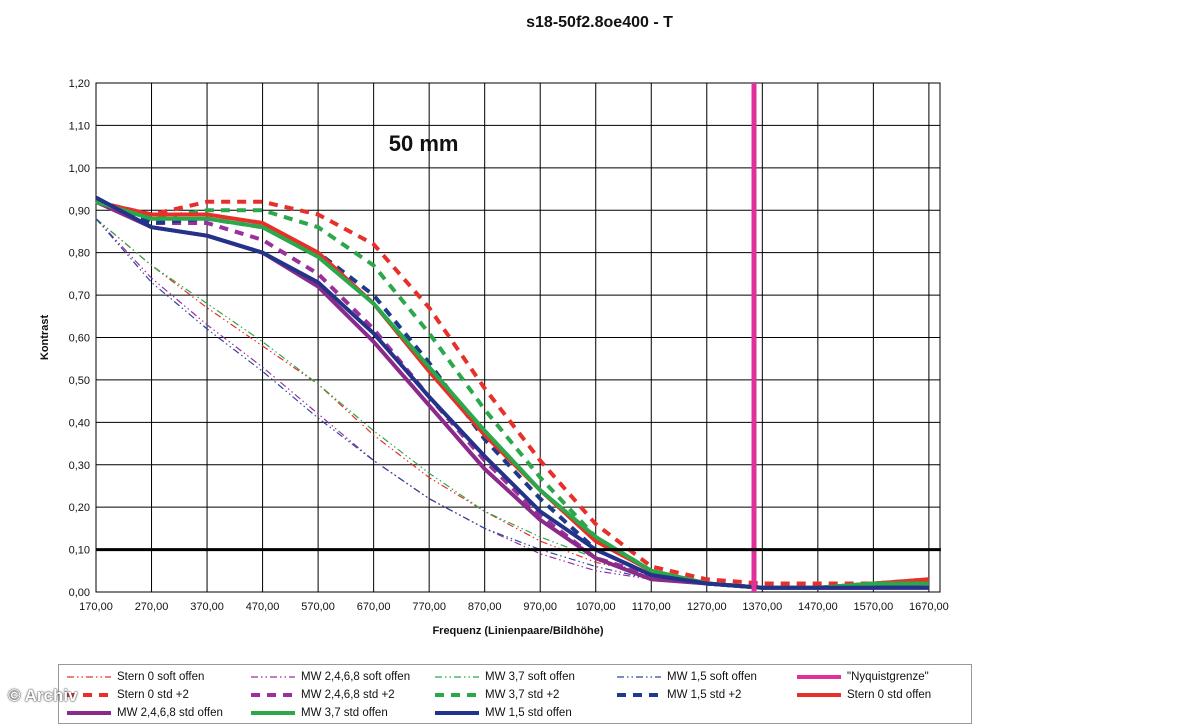 Image resolution: width=1199 pixels, height=724 pixels. What do you see at coordinates (79, 296) in the screenshot?
I see `y-tick-label: 0,70` at bounding box center [79, 296].